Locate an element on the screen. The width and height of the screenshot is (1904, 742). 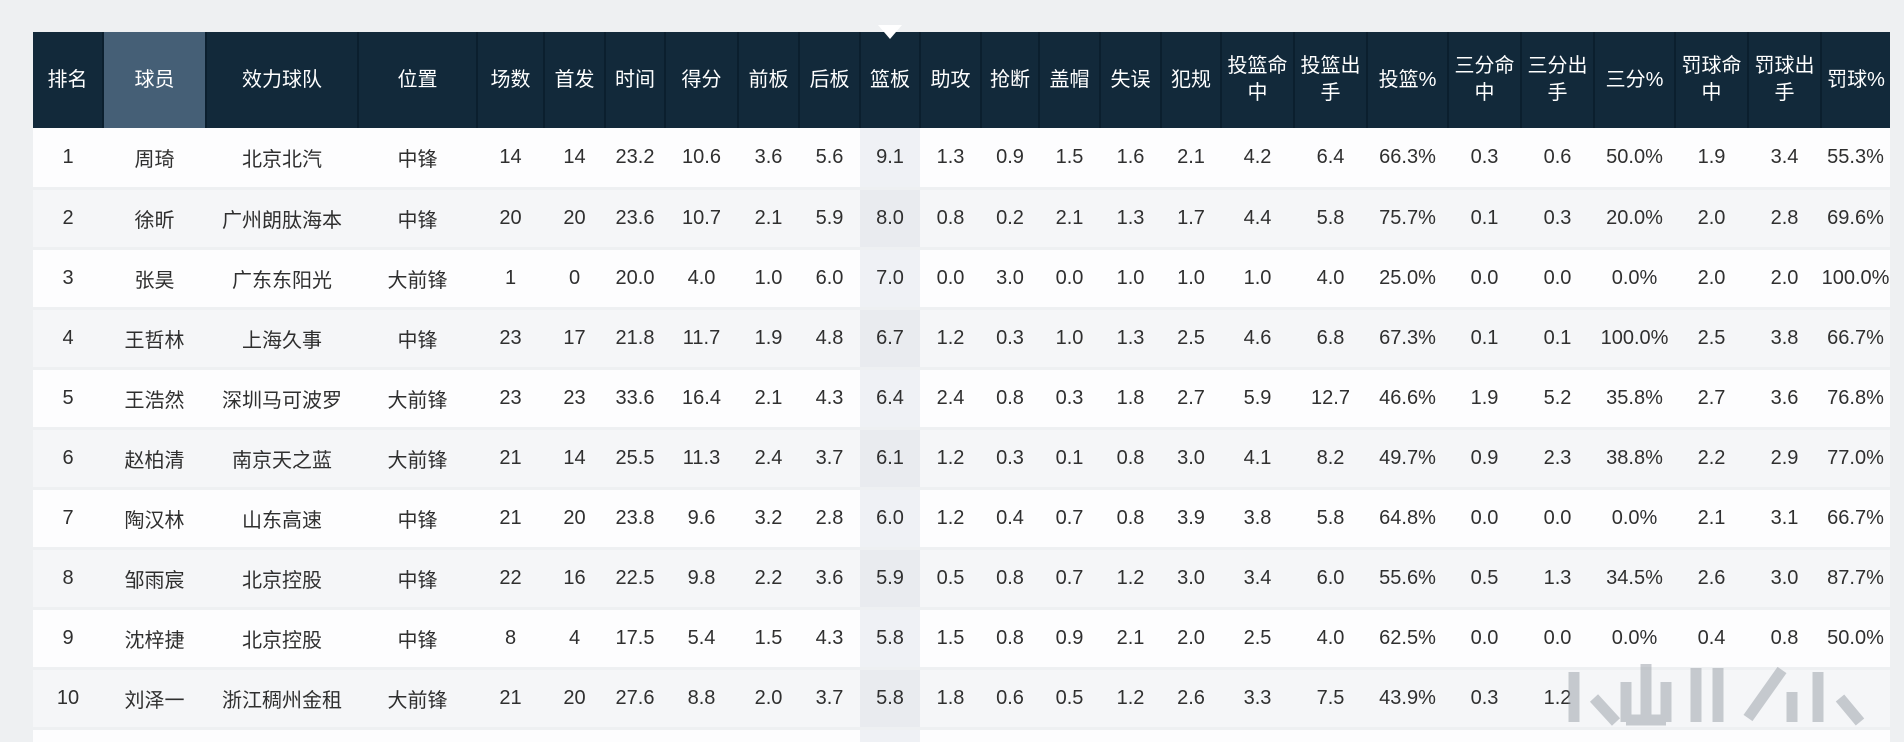
column-header-ftp: 罚球% is located at coordinates (1855, 80).